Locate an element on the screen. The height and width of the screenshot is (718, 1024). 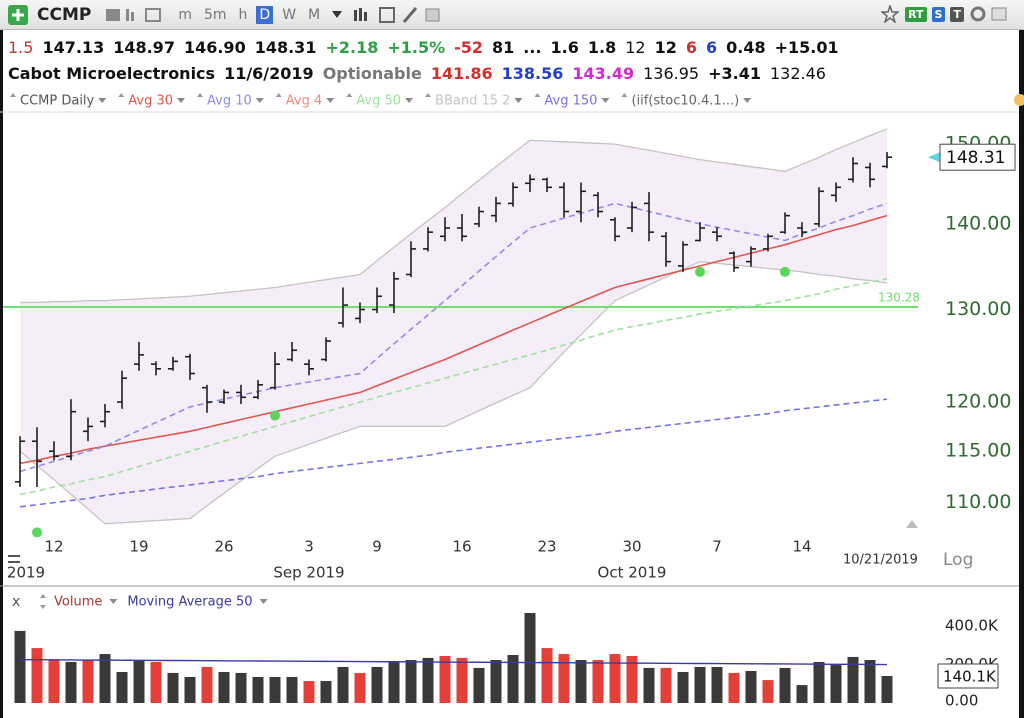
scale-label: Log is located at coordinates (958, 560).